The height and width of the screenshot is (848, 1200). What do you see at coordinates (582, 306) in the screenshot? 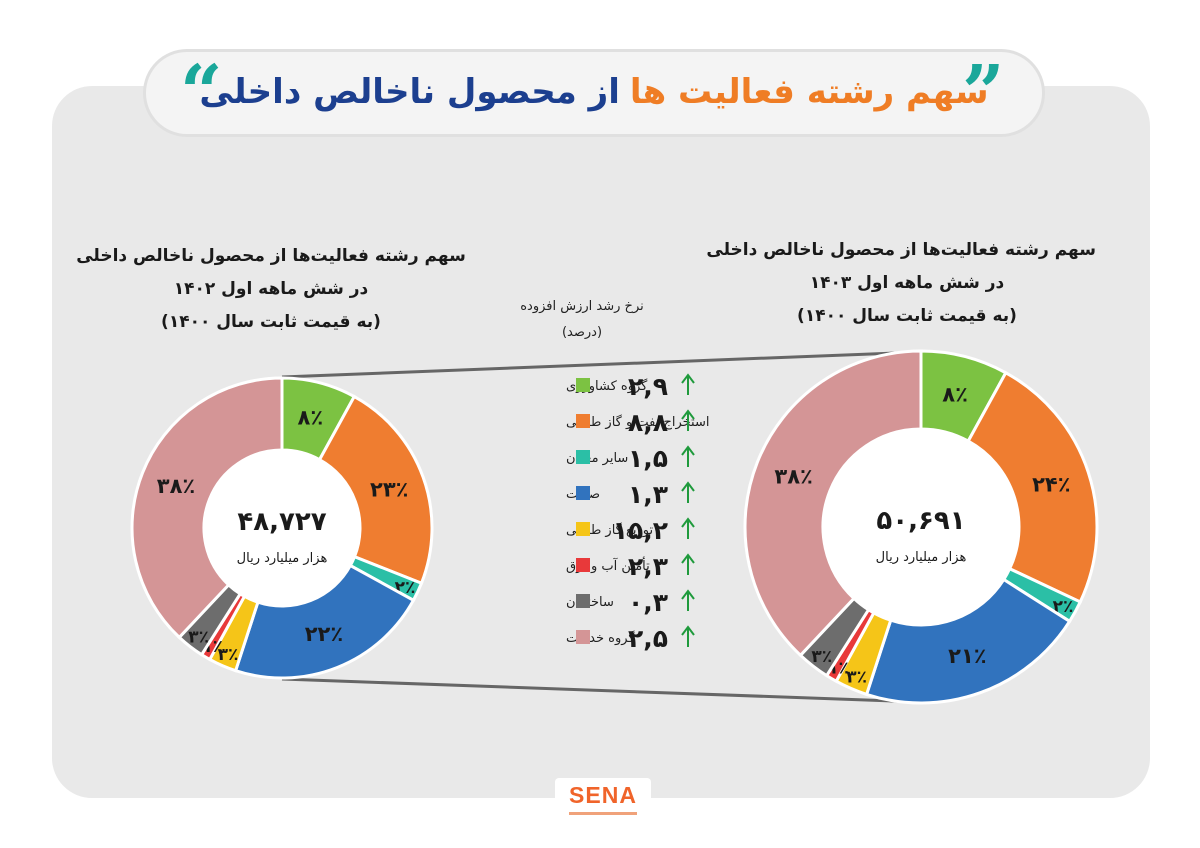
I see `growth-header-line-1: نرخ رشد ارزش افزوده` at bounding box center [582, 306].